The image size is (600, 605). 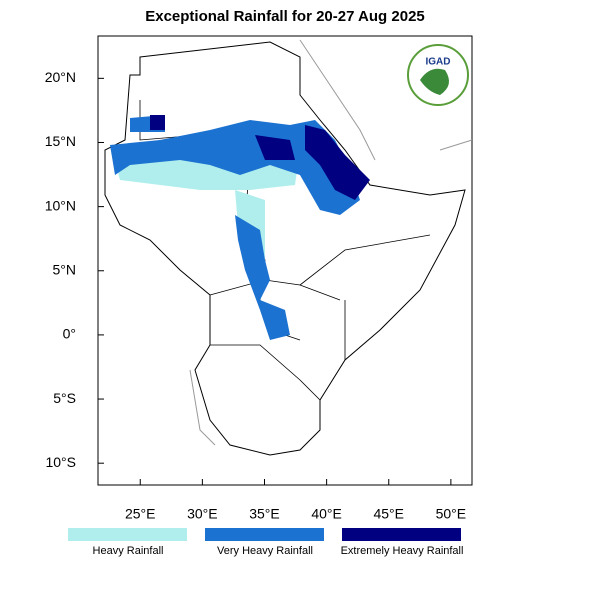 What do you see at coordinates (438, 62) in the screenshot?
I see `logo-text: IGAD` at bounding box center [438, 62].